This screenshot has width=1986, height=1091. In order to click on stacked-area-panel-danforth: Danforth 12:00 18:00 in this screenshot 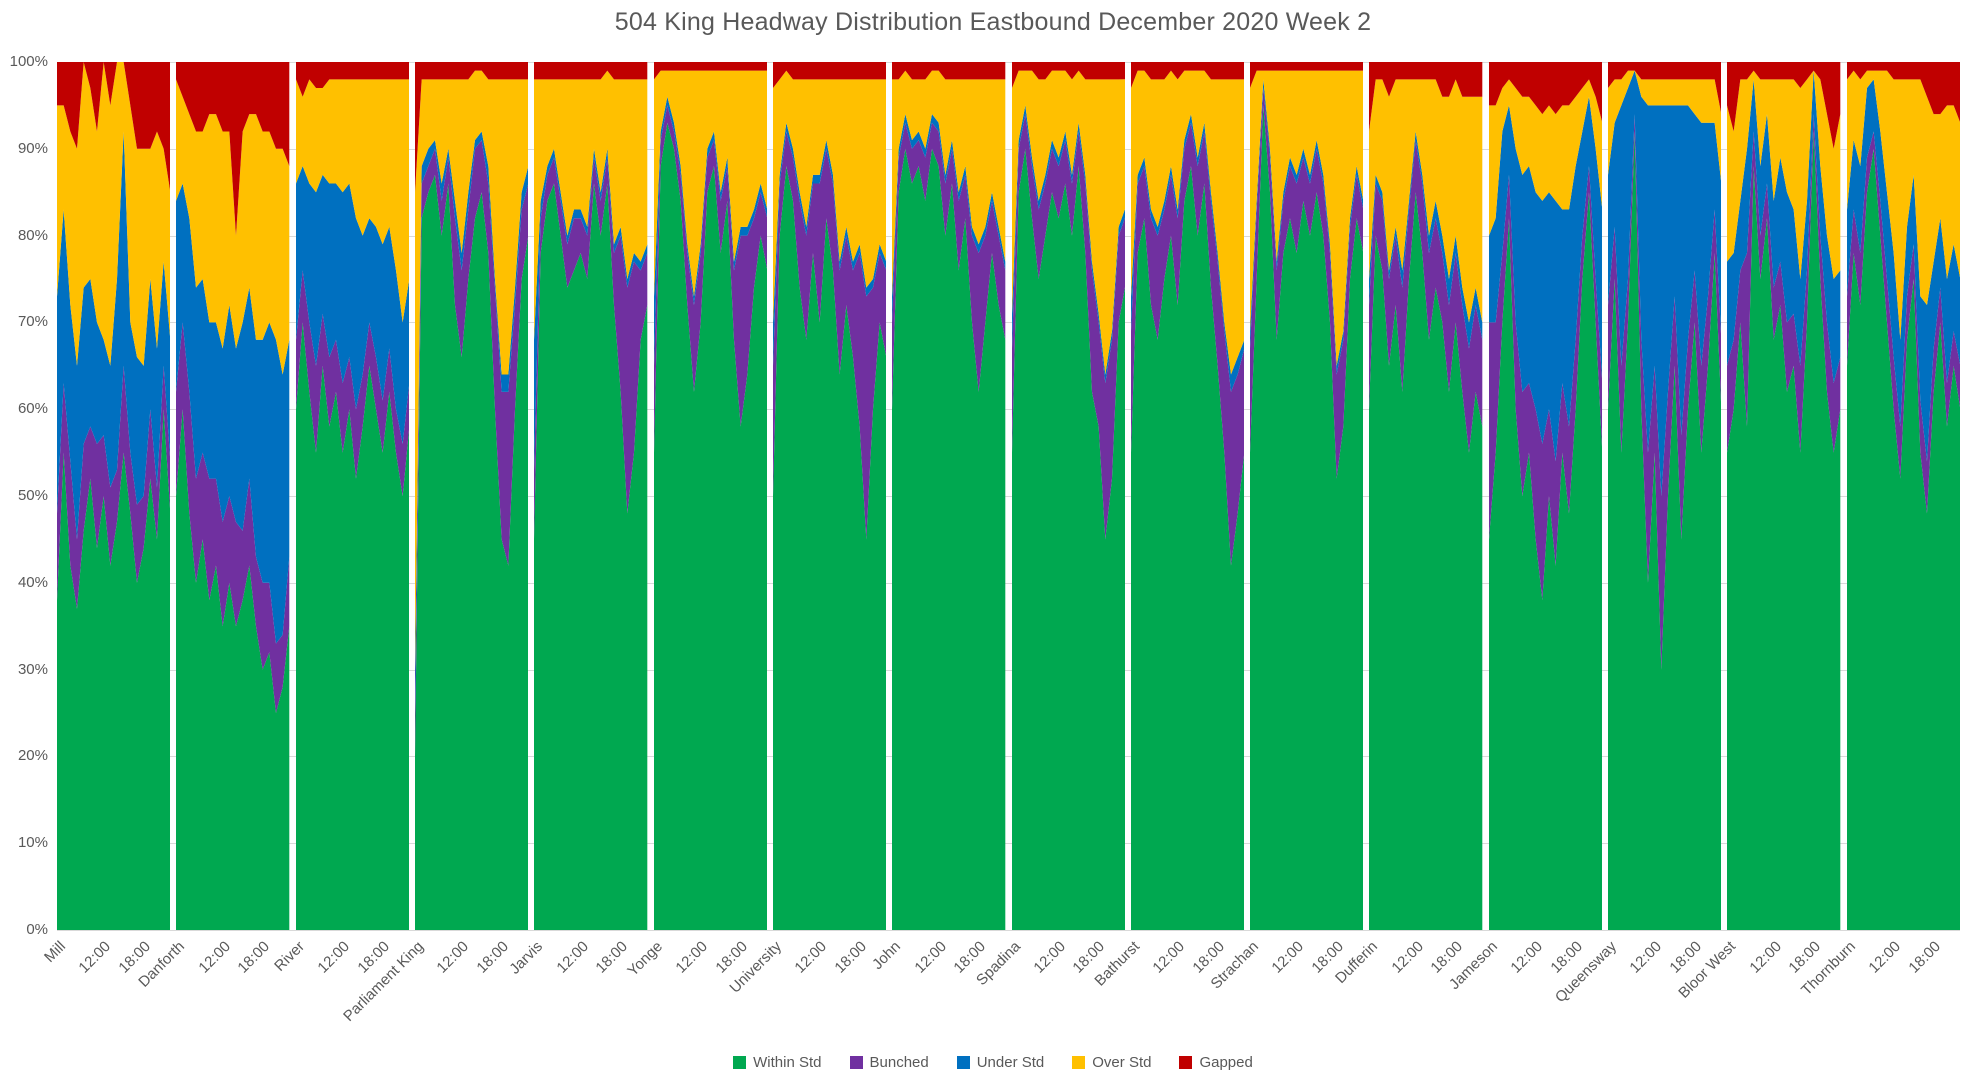, I will do `click(213, 526)`.